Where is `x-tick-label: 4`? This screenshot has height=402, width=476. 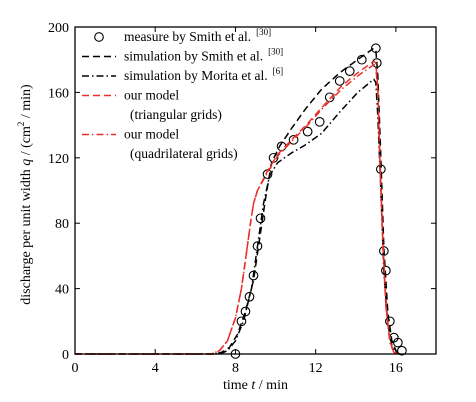
x-tick-label: 4 is located at coordinates (155, 368).